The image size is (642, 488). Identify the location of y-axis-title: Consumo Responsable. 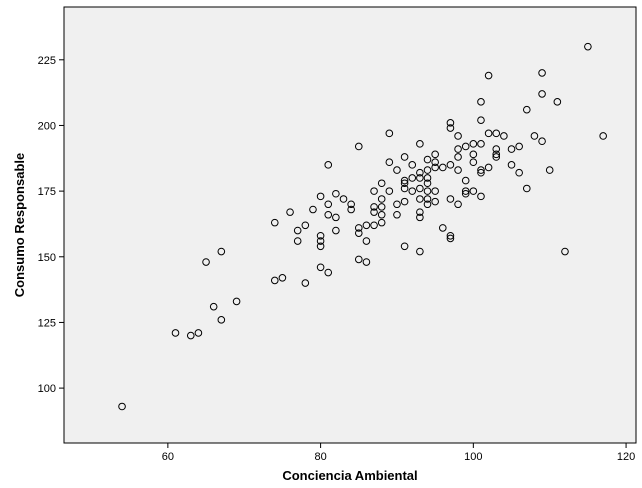
(19, 225).